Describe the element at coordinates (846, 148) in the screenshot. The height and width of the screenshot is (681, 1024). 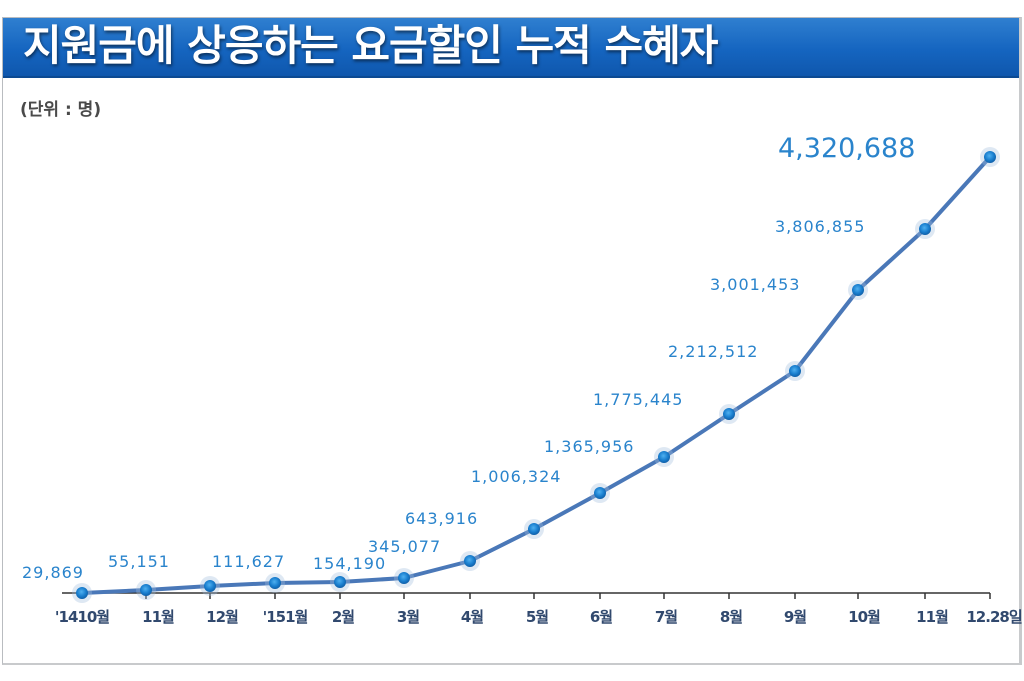
I see `value-label: 4,320,688` at that location.